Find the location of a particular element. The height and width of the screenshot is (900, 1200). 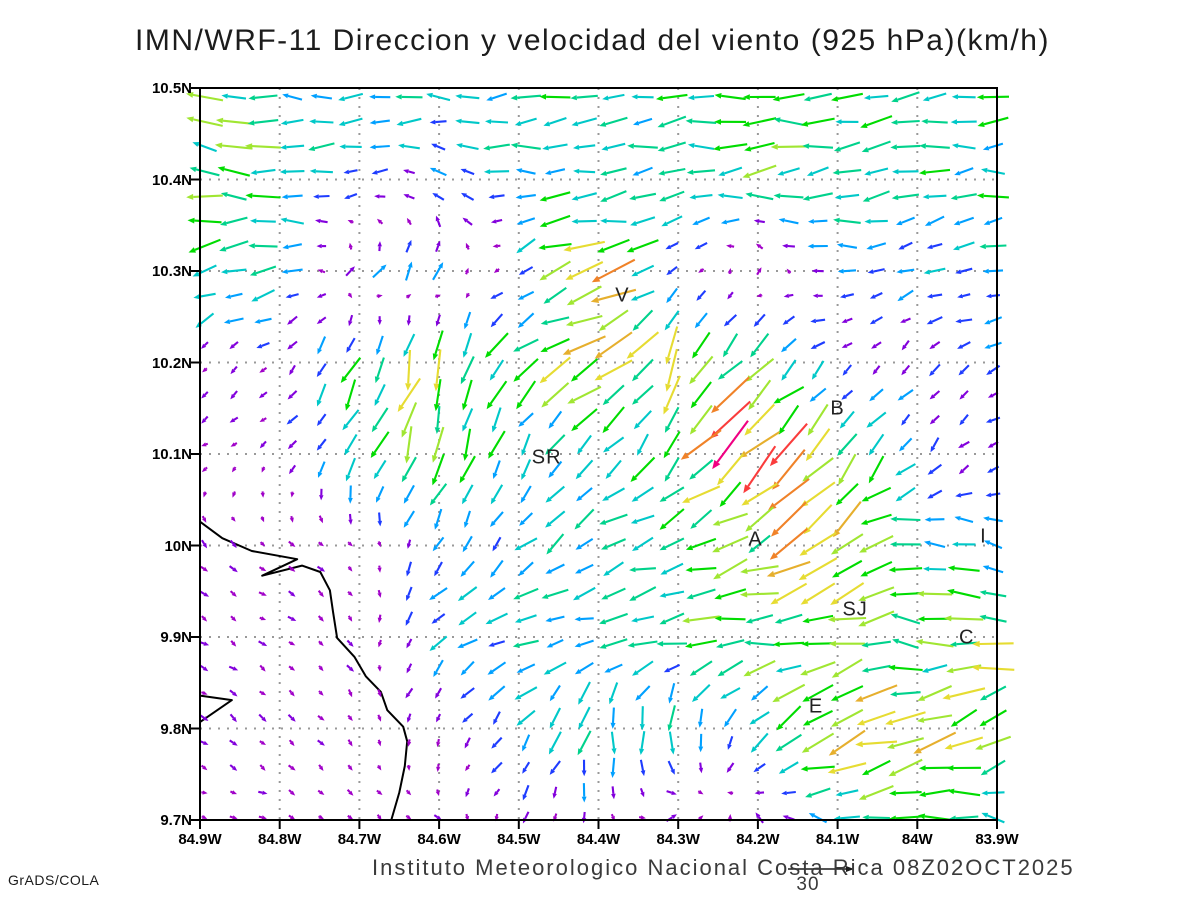

lat-tick-label: 10.4N is located at coordinates (171, 180).